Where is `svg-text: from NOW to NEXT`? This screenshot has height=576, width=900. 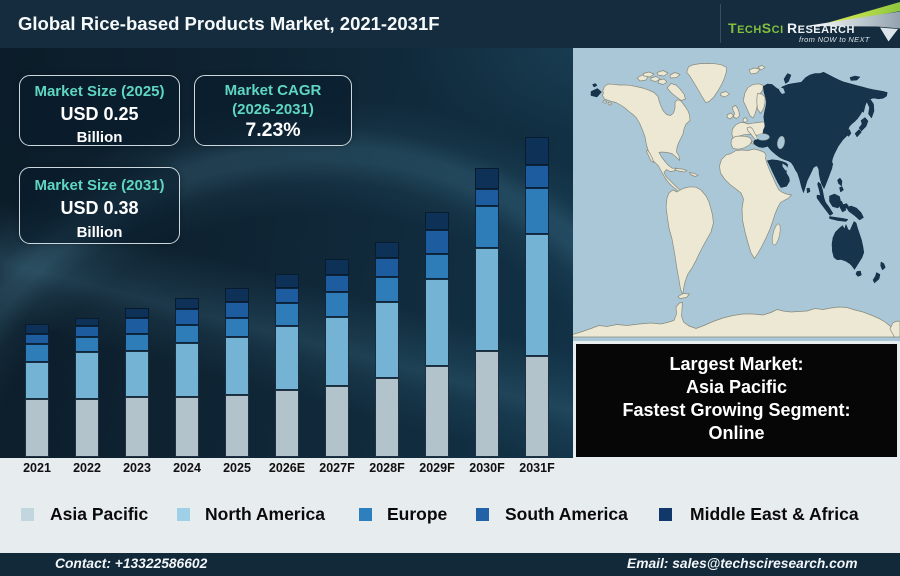 svg-text: from NOW to NEXT is located at coordinates (835, 39).